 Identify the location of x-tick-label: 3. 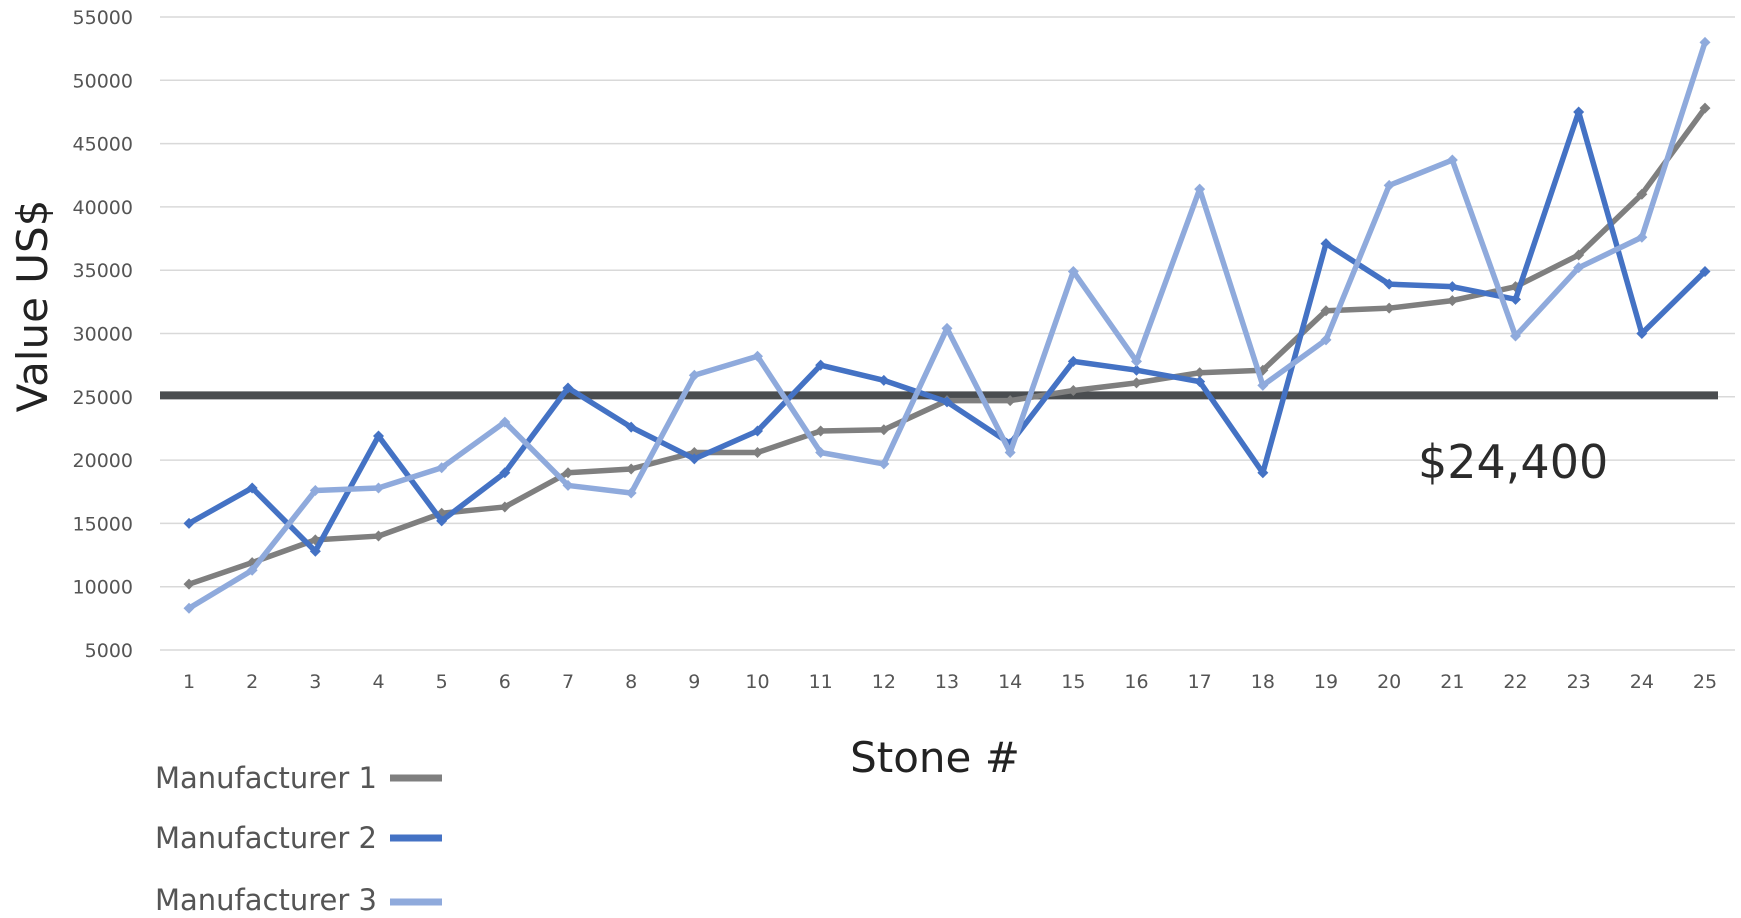
(315, 682).